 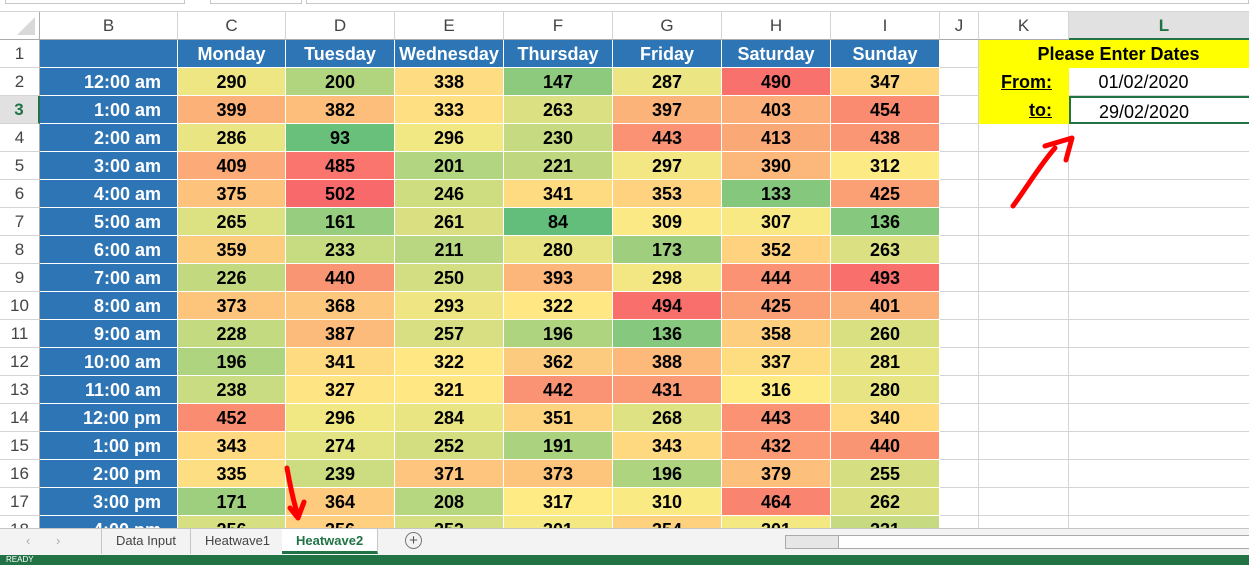 I want to click on column-header-j: J, so click(x=959, y=26).